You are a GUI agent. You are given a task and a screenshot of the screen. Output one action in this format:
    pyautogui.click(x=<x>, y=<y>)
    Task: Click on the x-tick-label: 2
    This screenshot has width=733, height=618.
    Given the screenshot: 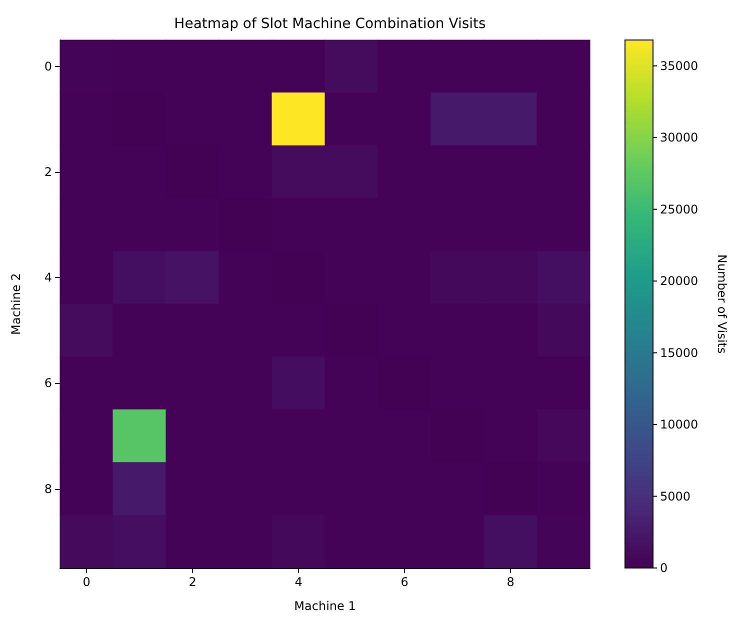 What is the action you would take?
    pyautogui.click(x=192, y=582)
    